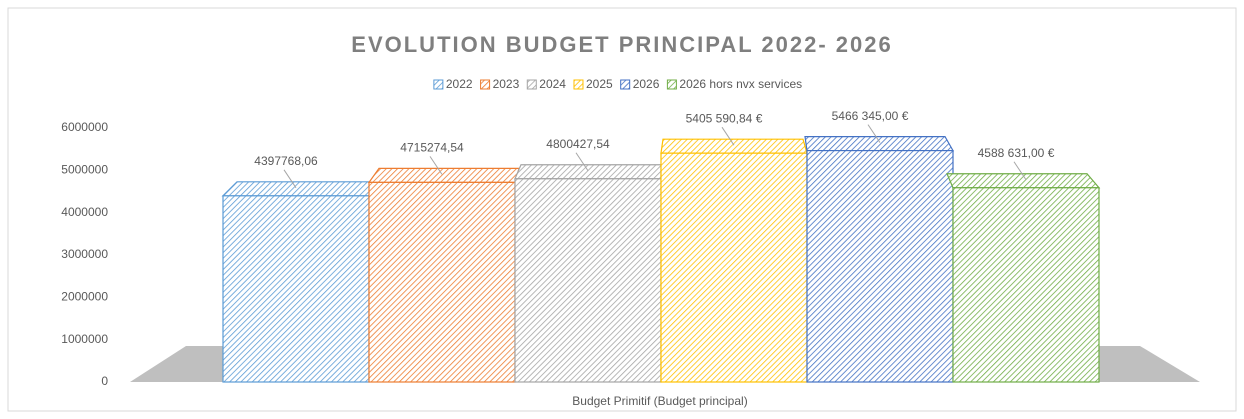 Image resolution: width=1244 pixels, height=419 pixels. I want to click on data-label: 4588 631,00 €, so click(1016, 153).